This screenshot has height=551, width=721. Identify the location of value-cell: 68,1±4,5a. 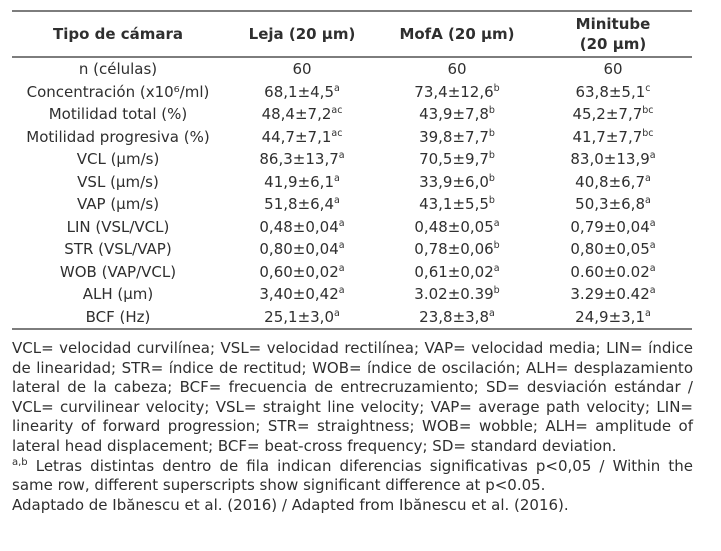
(302, 91).